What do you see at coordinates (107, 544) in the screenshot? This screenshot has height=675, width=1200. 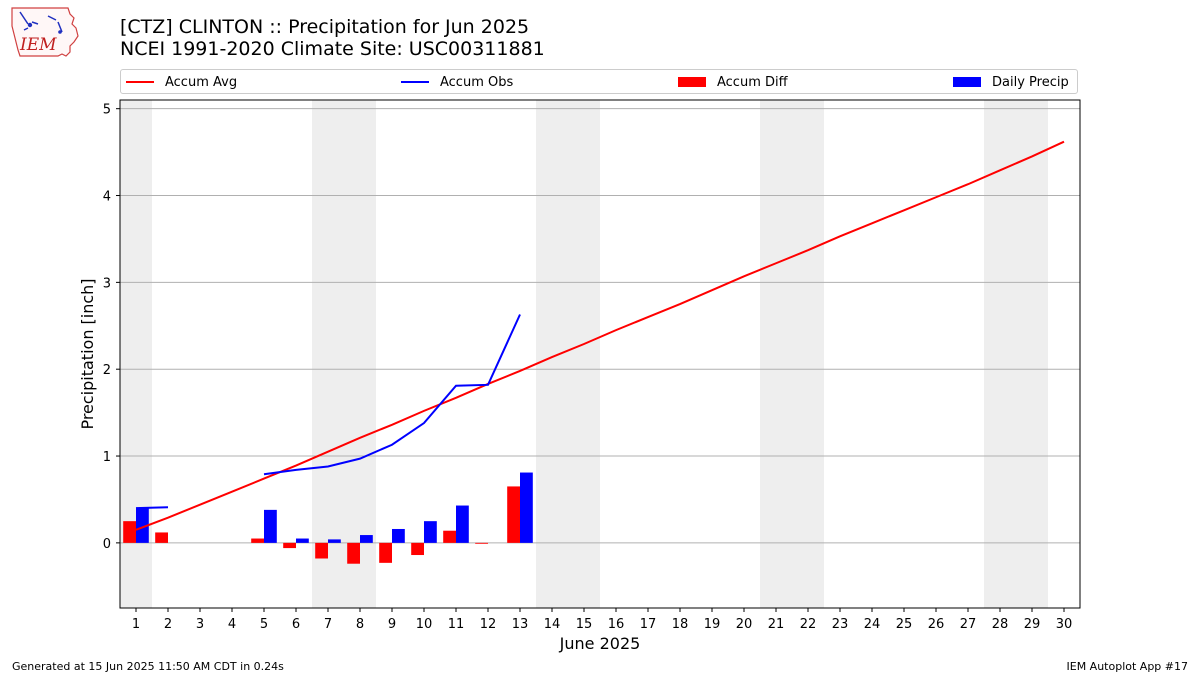 I see `y-tick-label: 0` at bounding box center [107, 544].